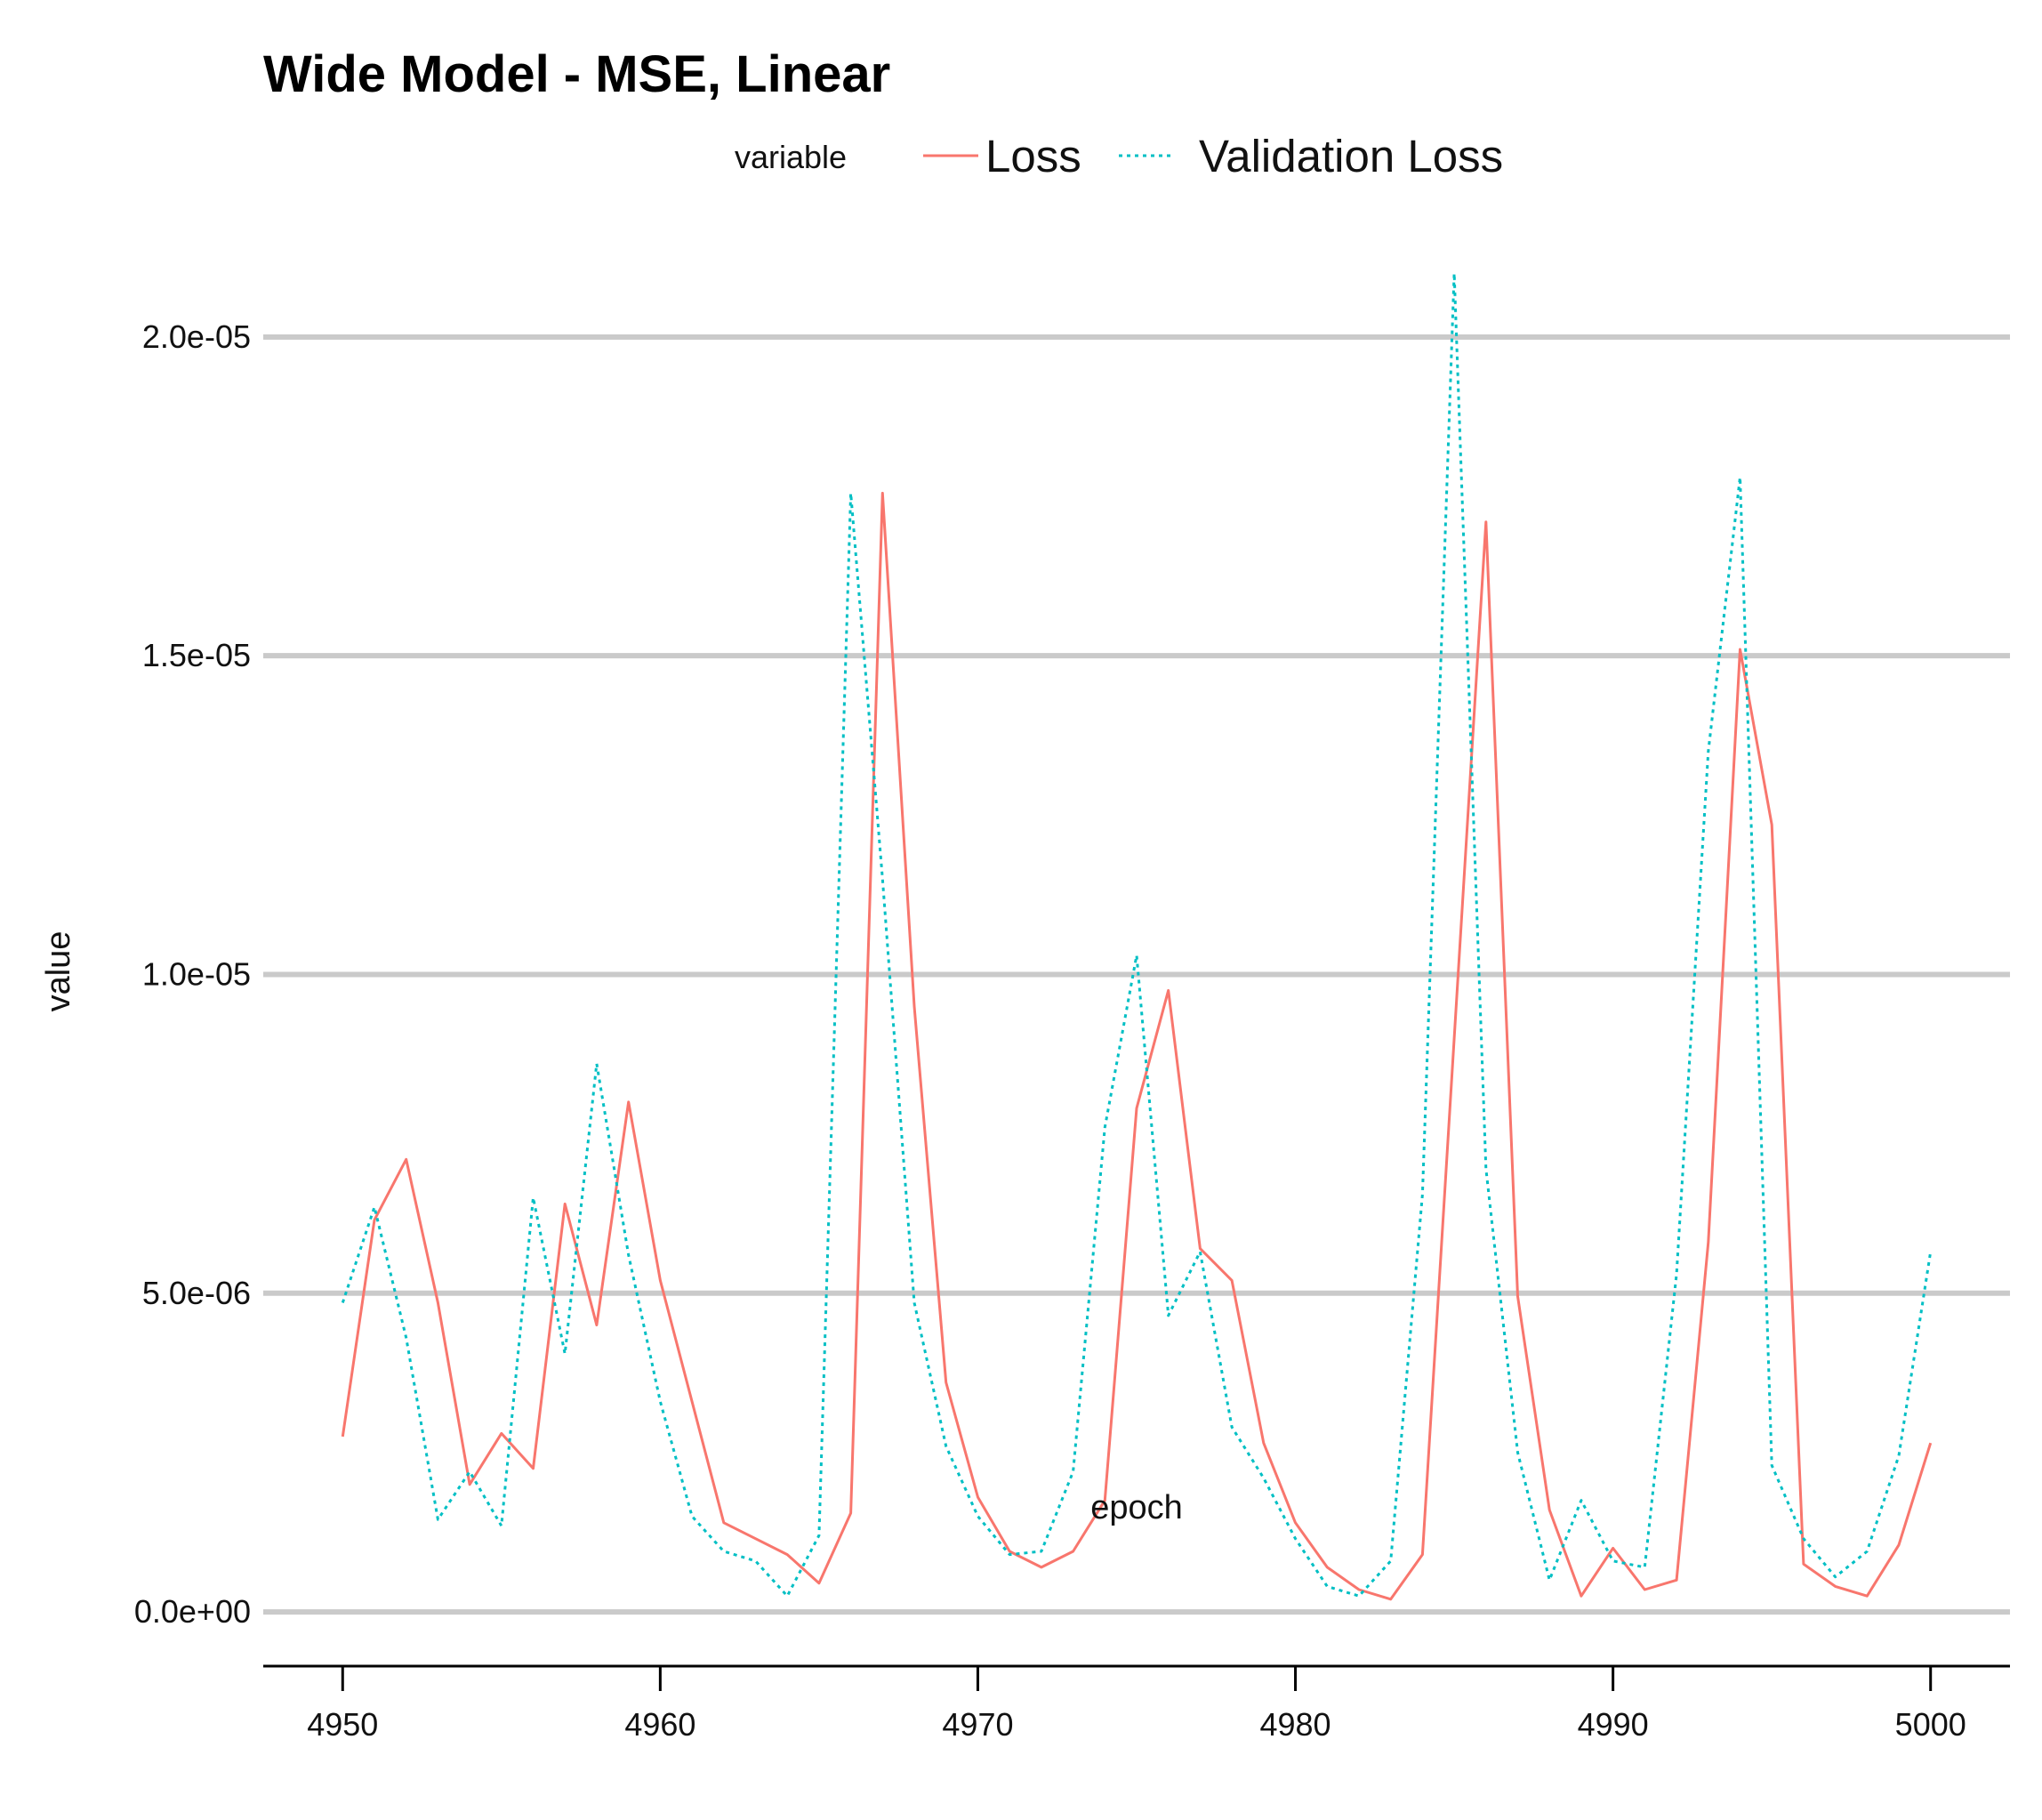 This screenshot has height=1820, width=2042. Describe the element at coordinates (791, 157) in the screenshot. I see `legend-title: variable` at that location.